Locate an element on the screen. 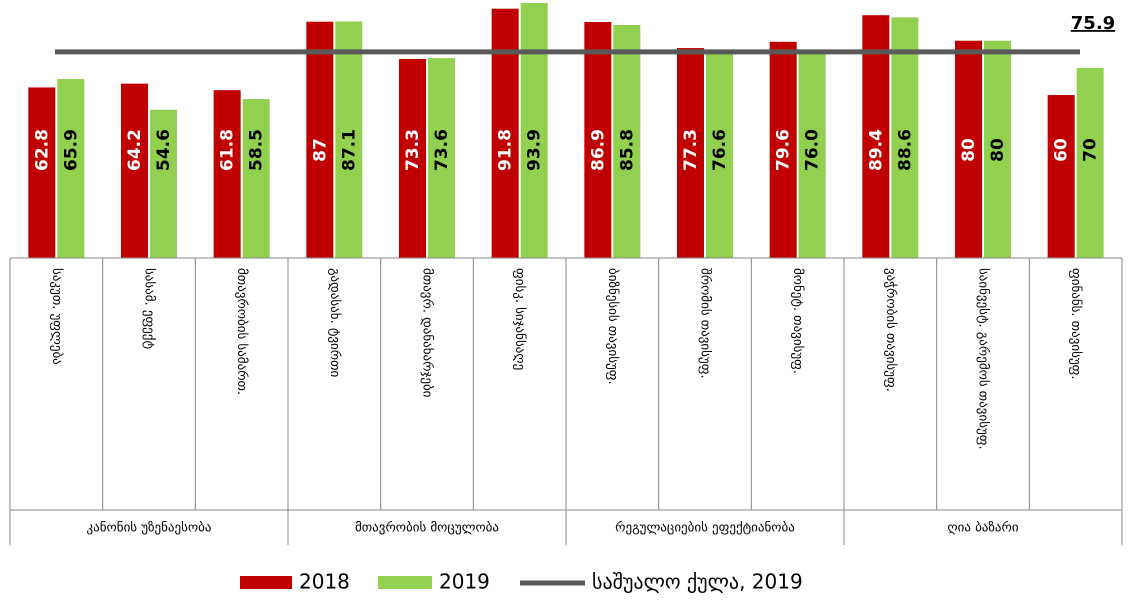 Image resolution: width=1130 pixels, height=600 pixels. group-label: მთავრობის მოცულობა is located at coordinates (427, 528).